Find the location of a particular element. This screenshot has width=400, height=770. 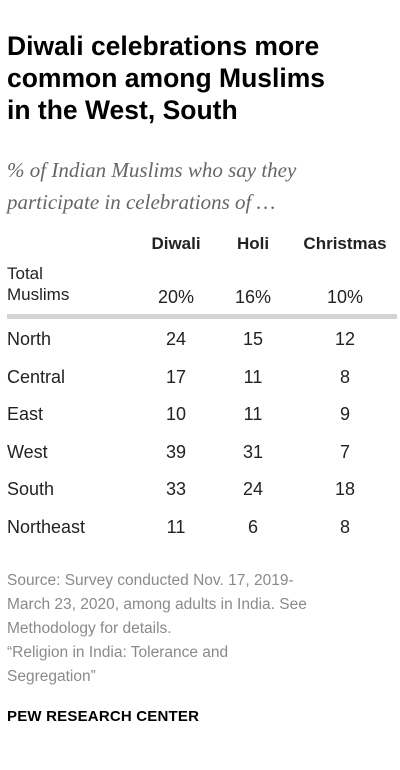

table-cell: 7 is located at coordinates (345, 451).